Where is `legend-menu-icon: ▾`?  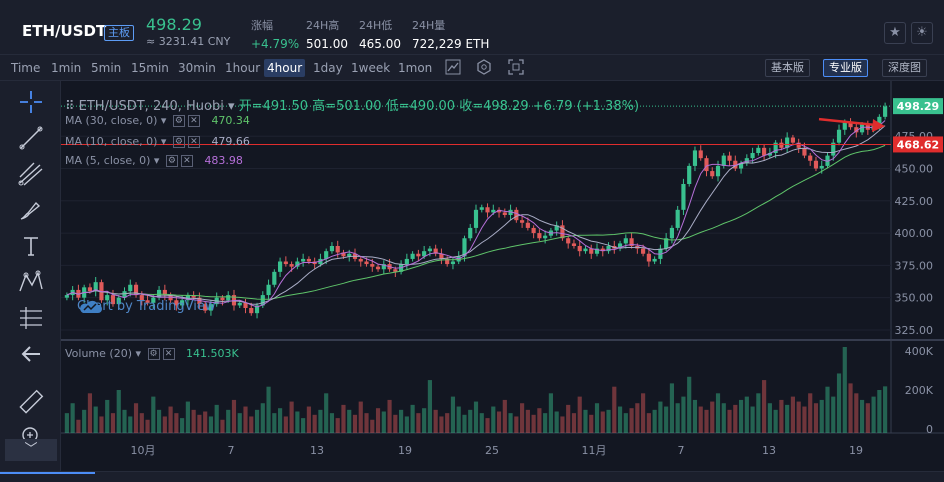 legend-menu-icon: ▾ is located at coordinates (233, 106).